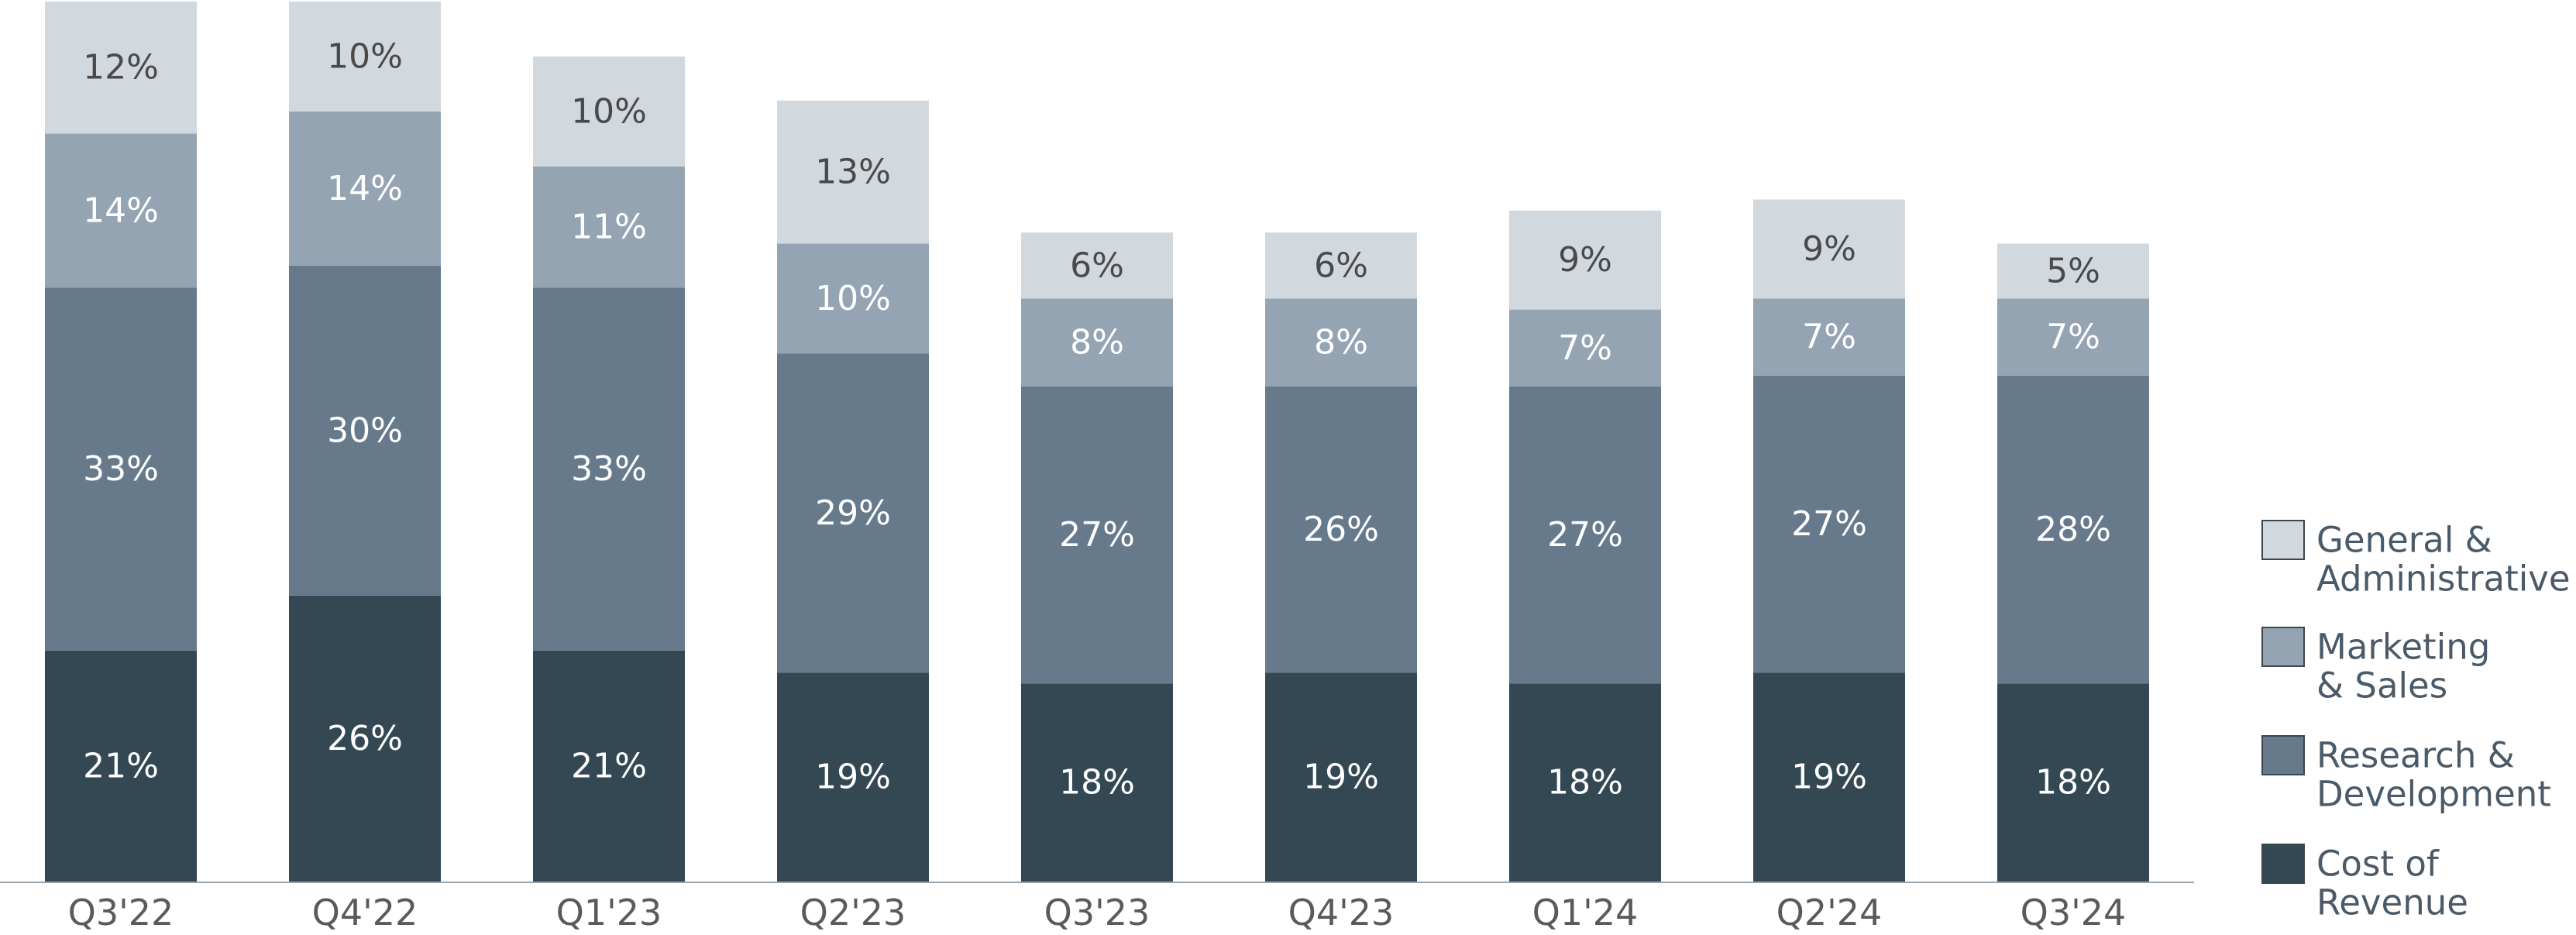 This screenshot has height=935, width=2576. Describe the element at coordinates (2381, 685) in the screenshot. I see `legend-label-marketing-and-sales-line-2: & Sales` at that location.